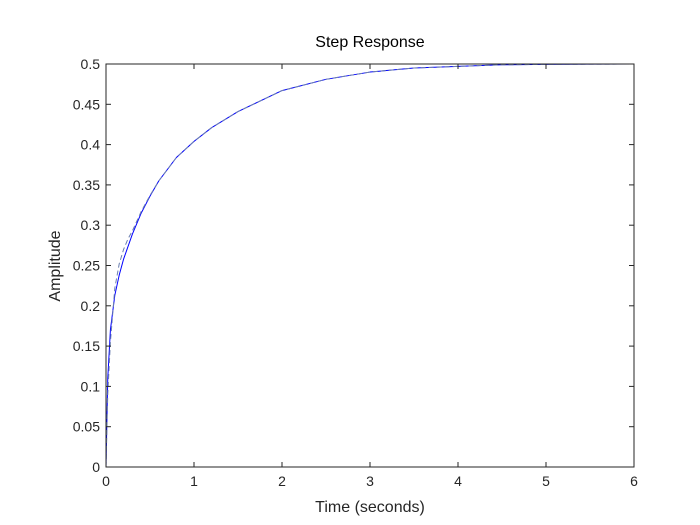 The image size is (700, 525). What do you see at coordinates (370, 507) in the screenshot?
I see `x-axis-label: Time (seconds)` at bounding box center [370, 507].